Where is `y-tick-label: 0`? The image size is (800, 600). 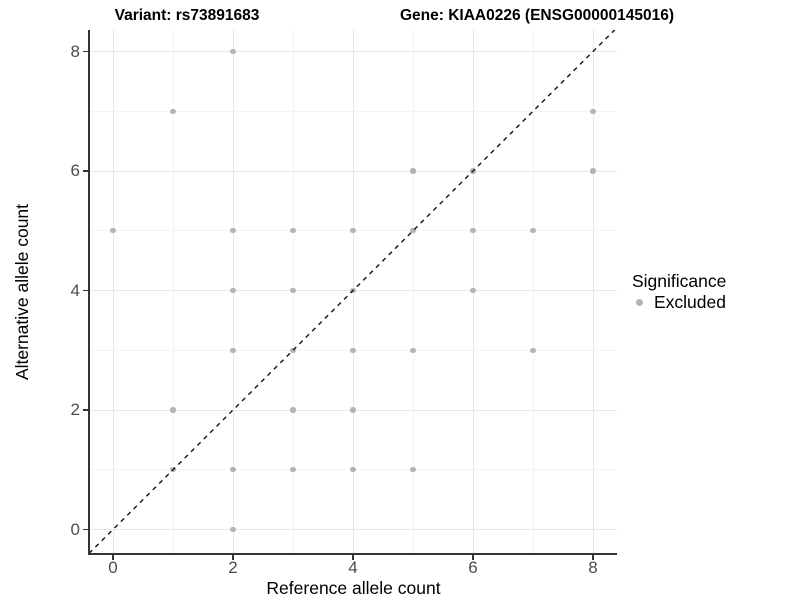 y-tick-label: 0 is located at coordinates (75, 529).